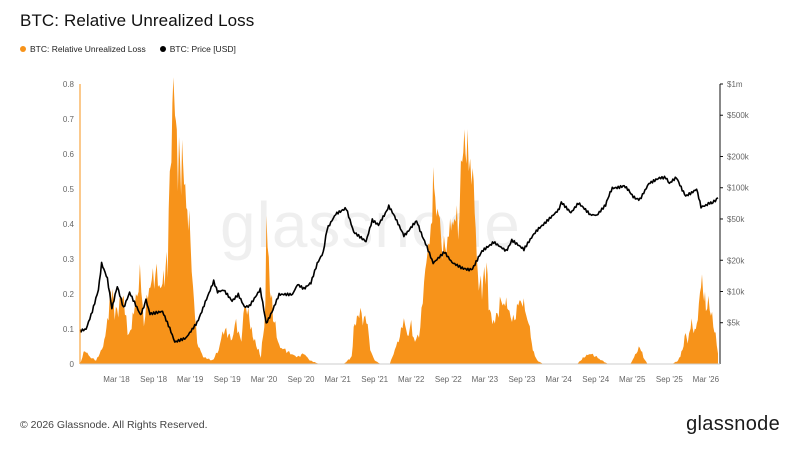 This screenshot has width=800, height=450. I want to click on legend-label-price: BTC: Price [USD], so click(202, 49).